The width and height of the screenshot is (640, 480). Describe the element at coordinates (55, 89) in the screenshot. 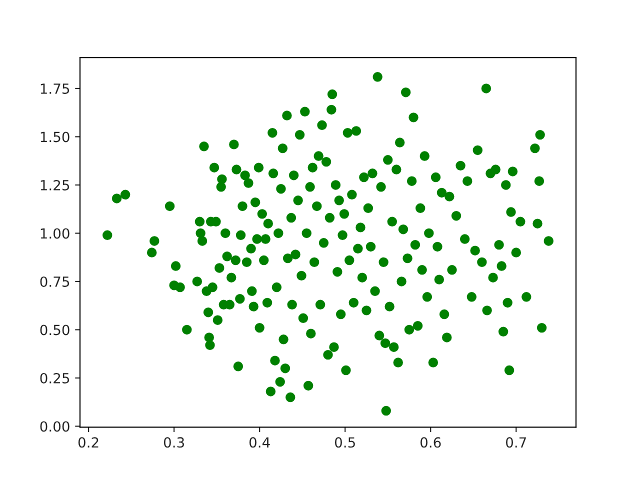

I see `y-tick-label: 1.75` at that location.